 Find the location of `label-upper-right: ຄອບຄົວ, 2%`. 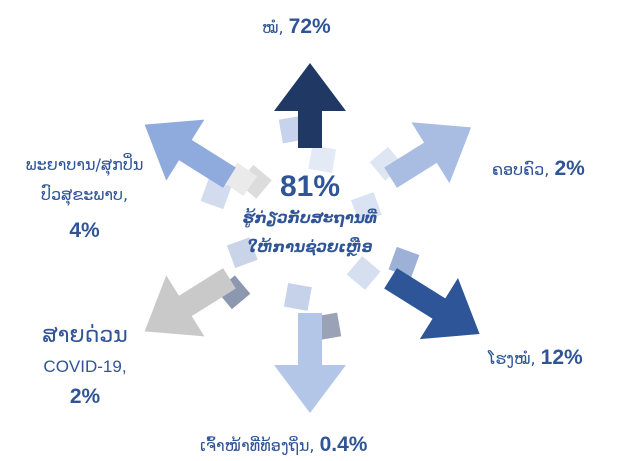

label-upper-right: ຄອບຄົວ, 2% is located at coordinates (538, 169).